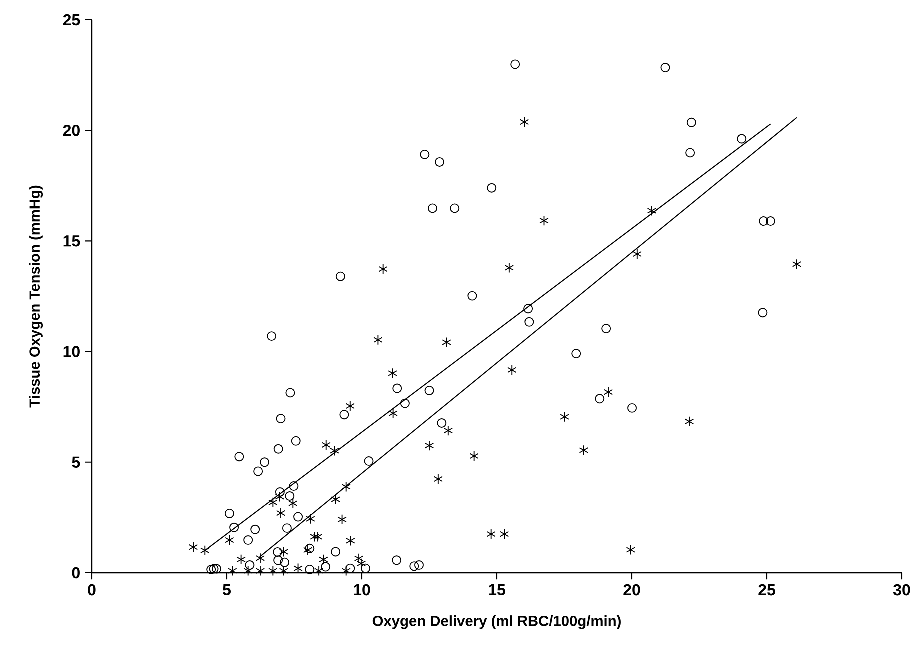 This screenshot has height=651, width=918. Describe the element at coordinates (901, 590) in the screenshot. I see `x-tick-label: 30` at that location.